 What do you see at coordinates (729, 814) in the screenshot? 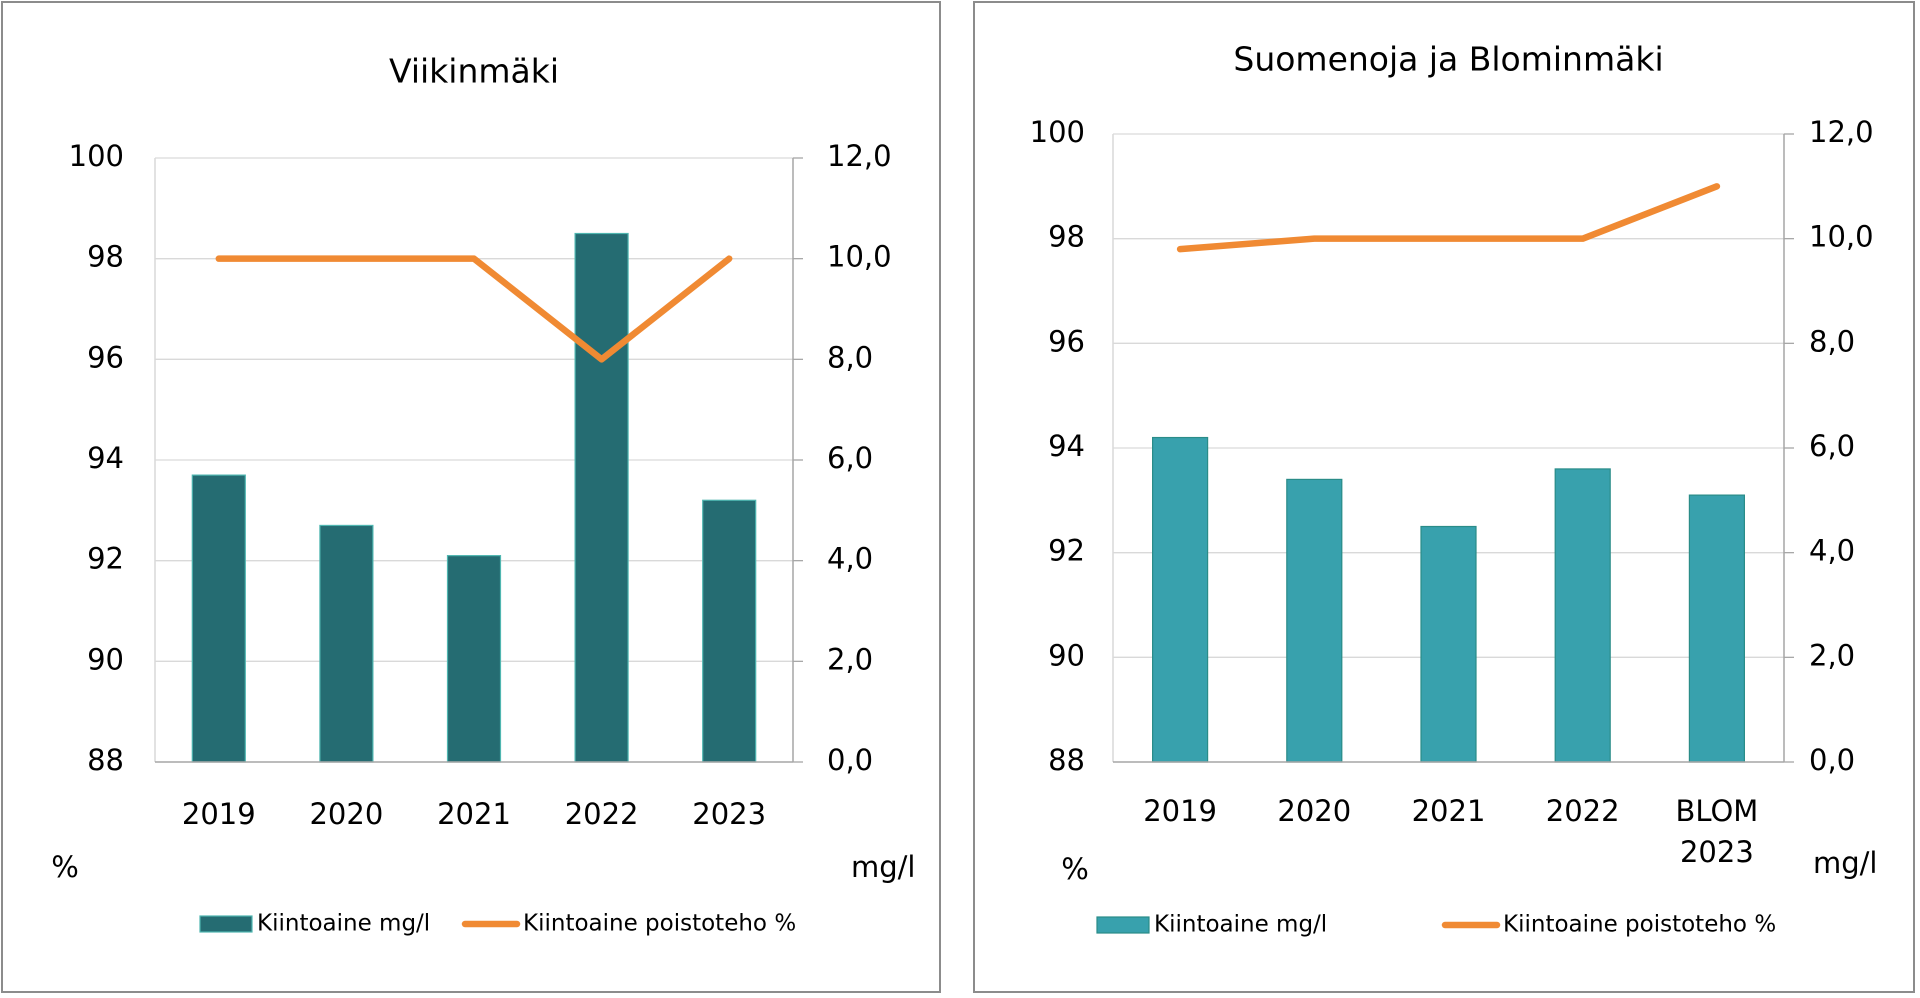
I see `x-tick-label: 2023` at bounding box center [729, 814].